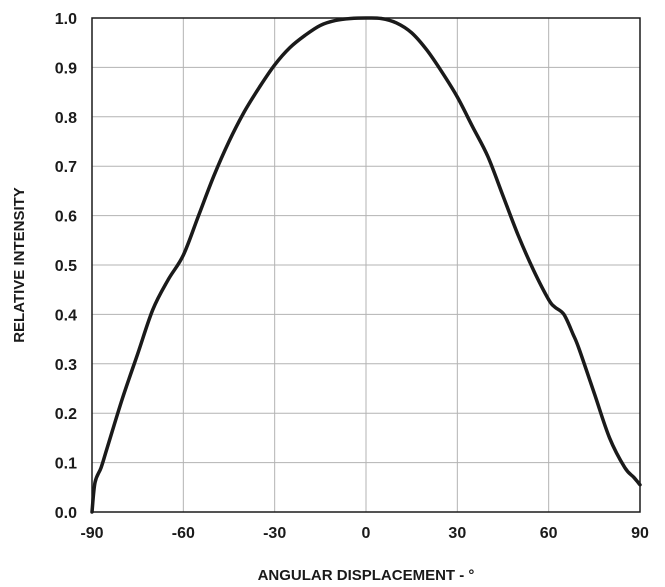 This screenshot has height=587, width=665. What do you see at coordinates (274, 533) in the screenshot?
I see `x-tick-label: -30` at bounding box center [274, 533].